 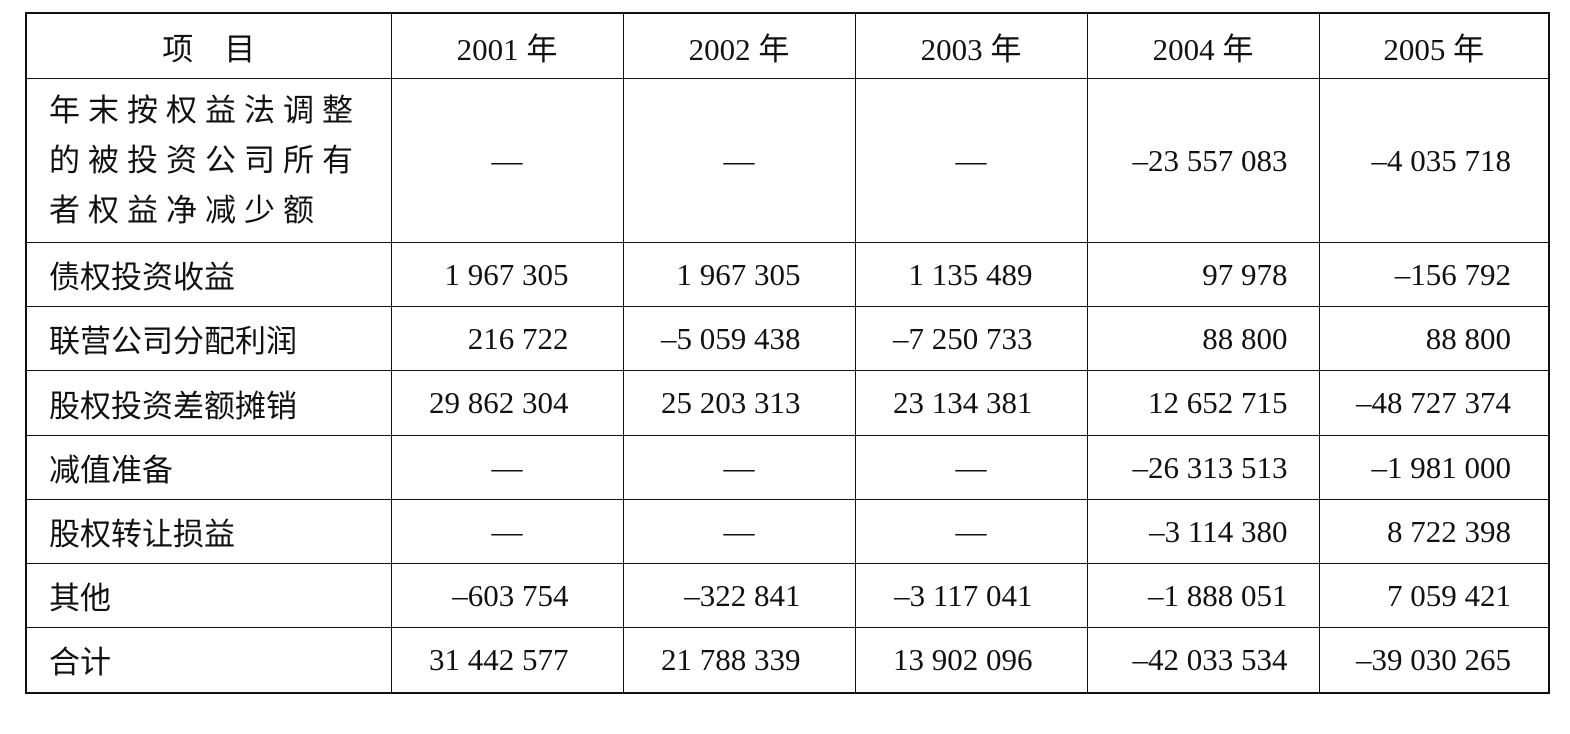 What do you see at coordinates (507, 403) in the screenshot?
I see `cell: 29 862 304` at bounding box center [507, 403].